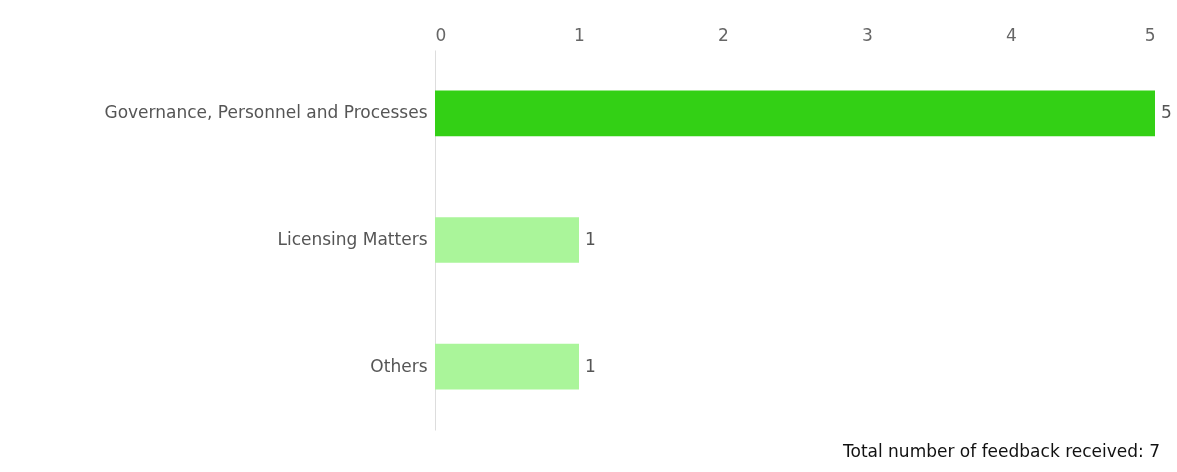 The width and height of the screenshot is (1177, 472). What do you see at coordinates (266, 112) in the screenshot?
I see `y-tick-label: Governance, Personnel and Processes` at bounding box center [266, 112].